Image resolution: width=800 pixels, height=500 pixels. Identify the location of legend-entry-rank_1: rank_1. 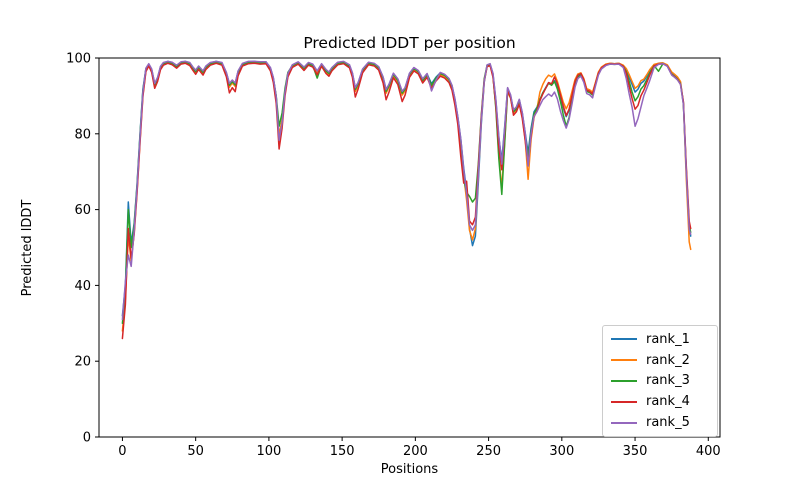
(664, 339).